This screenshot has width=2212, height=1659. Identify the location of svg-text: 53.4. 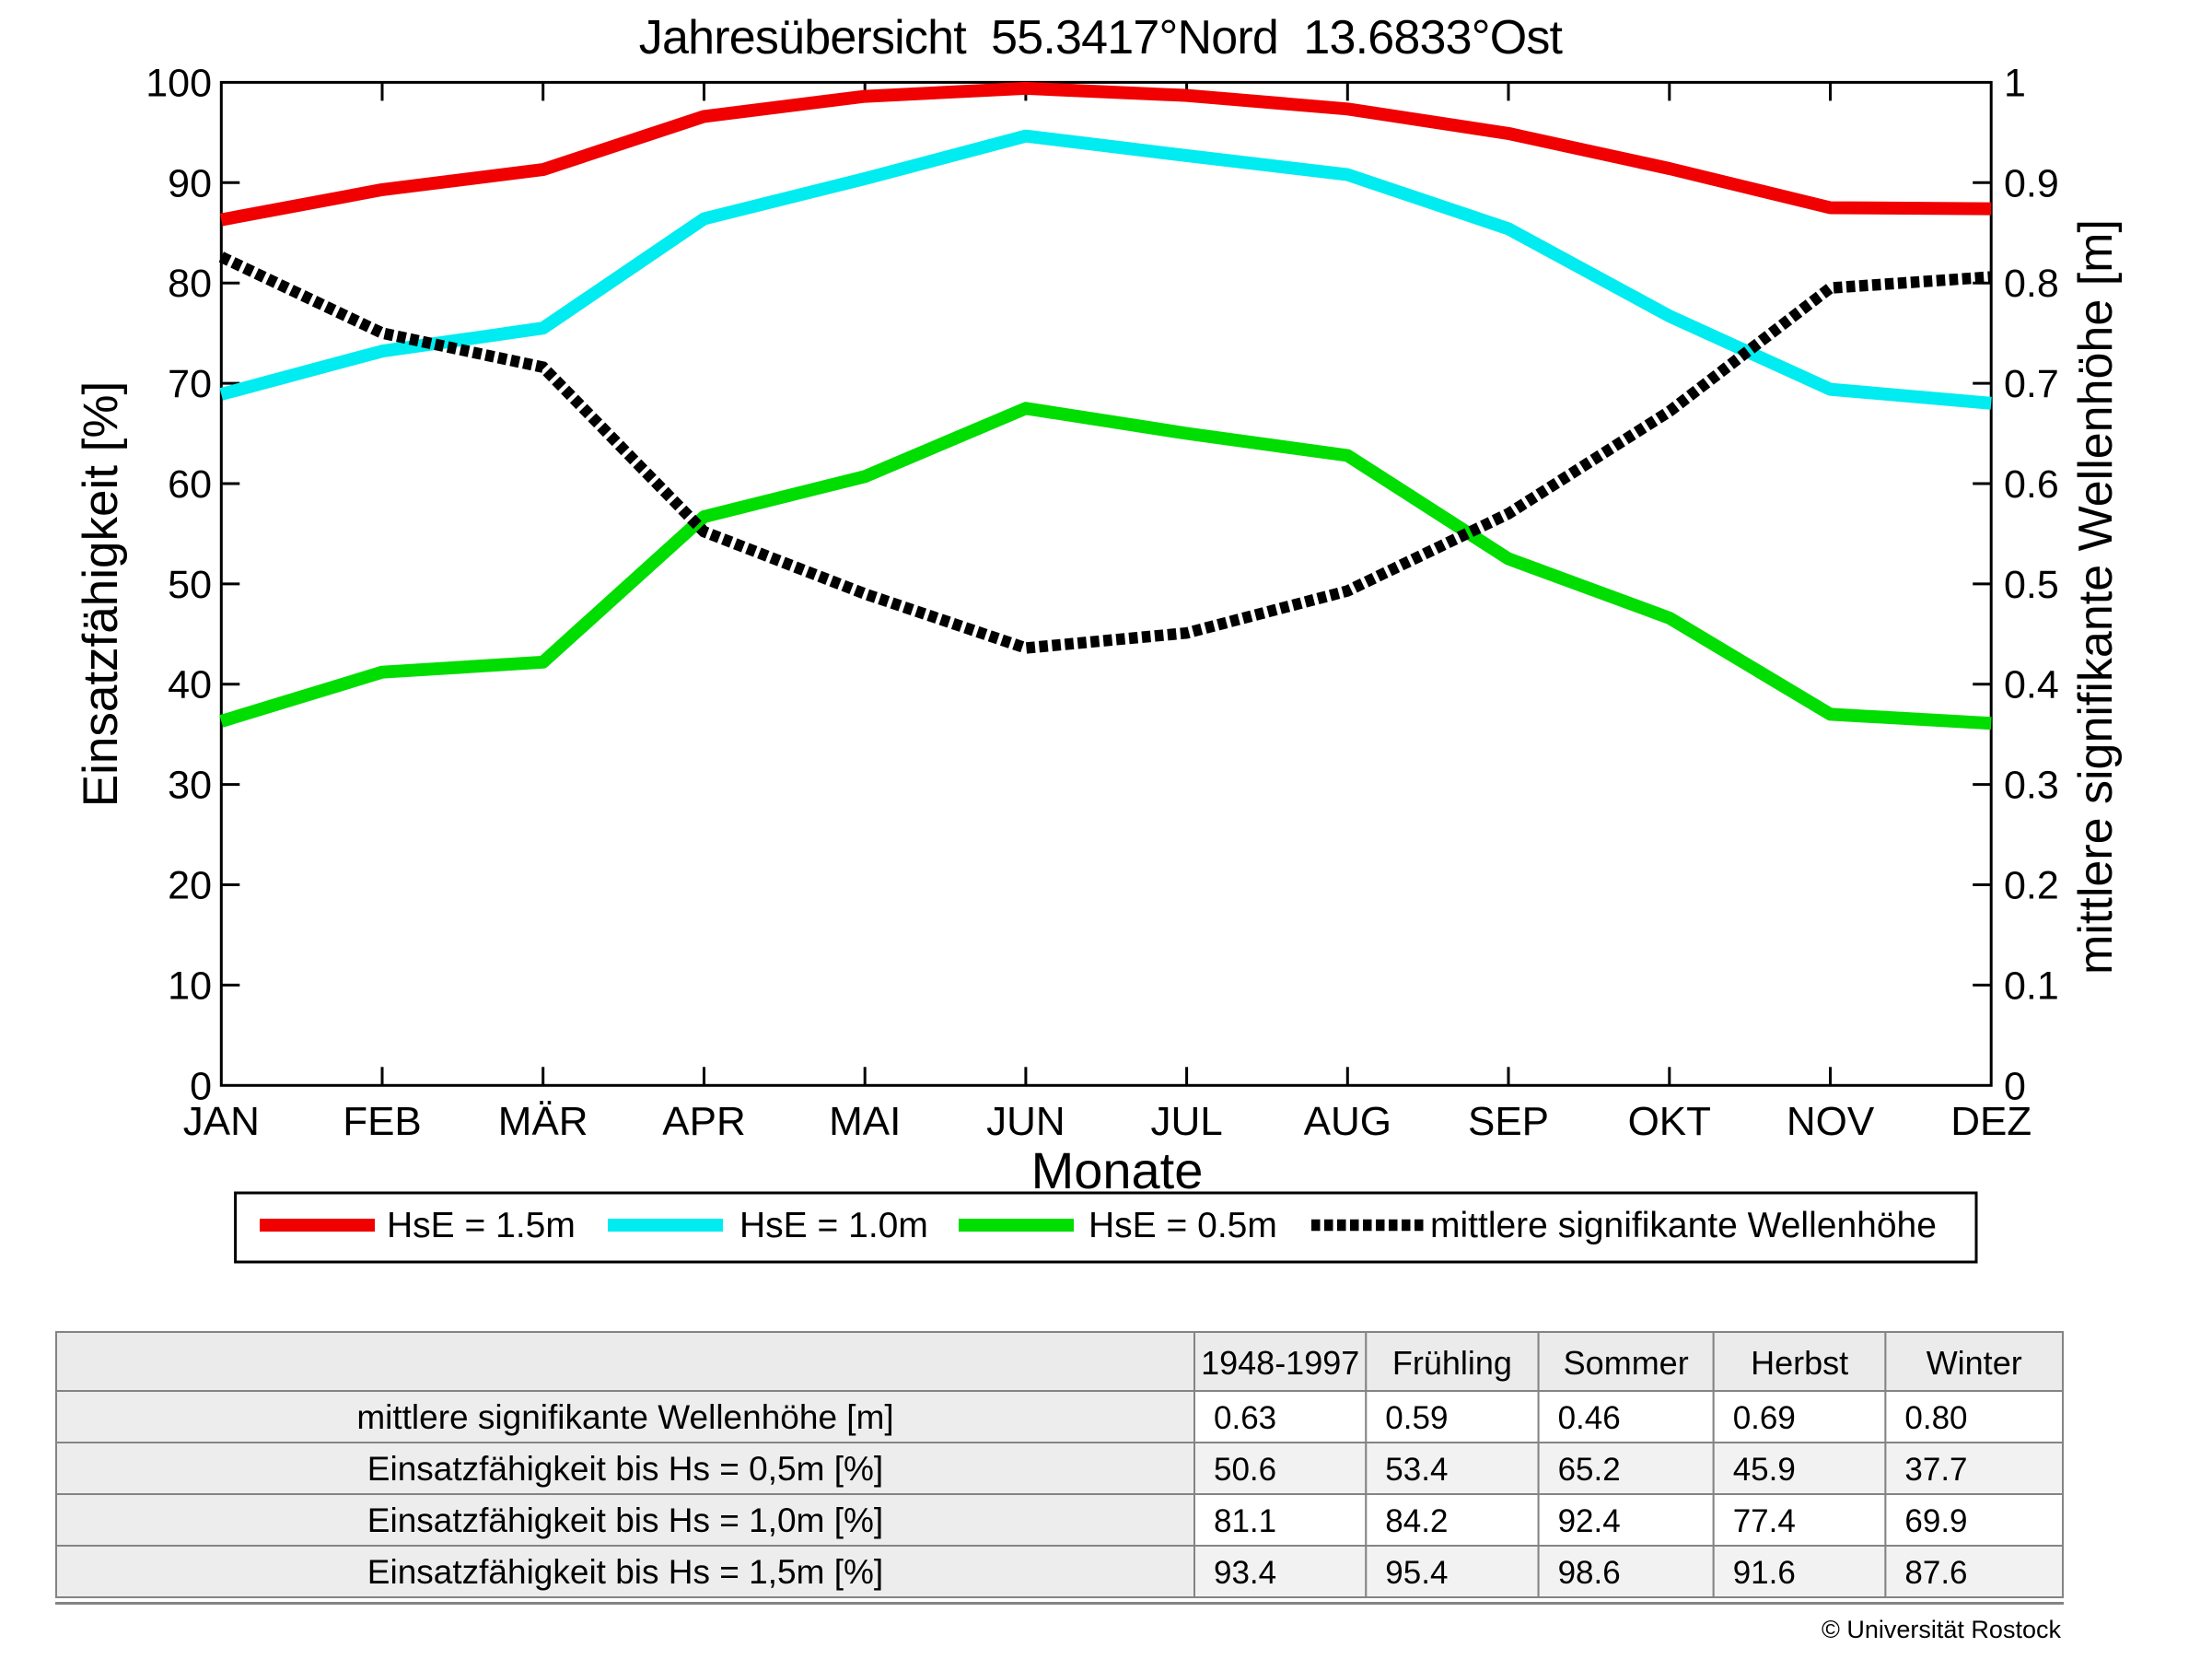
(1417, 1470).